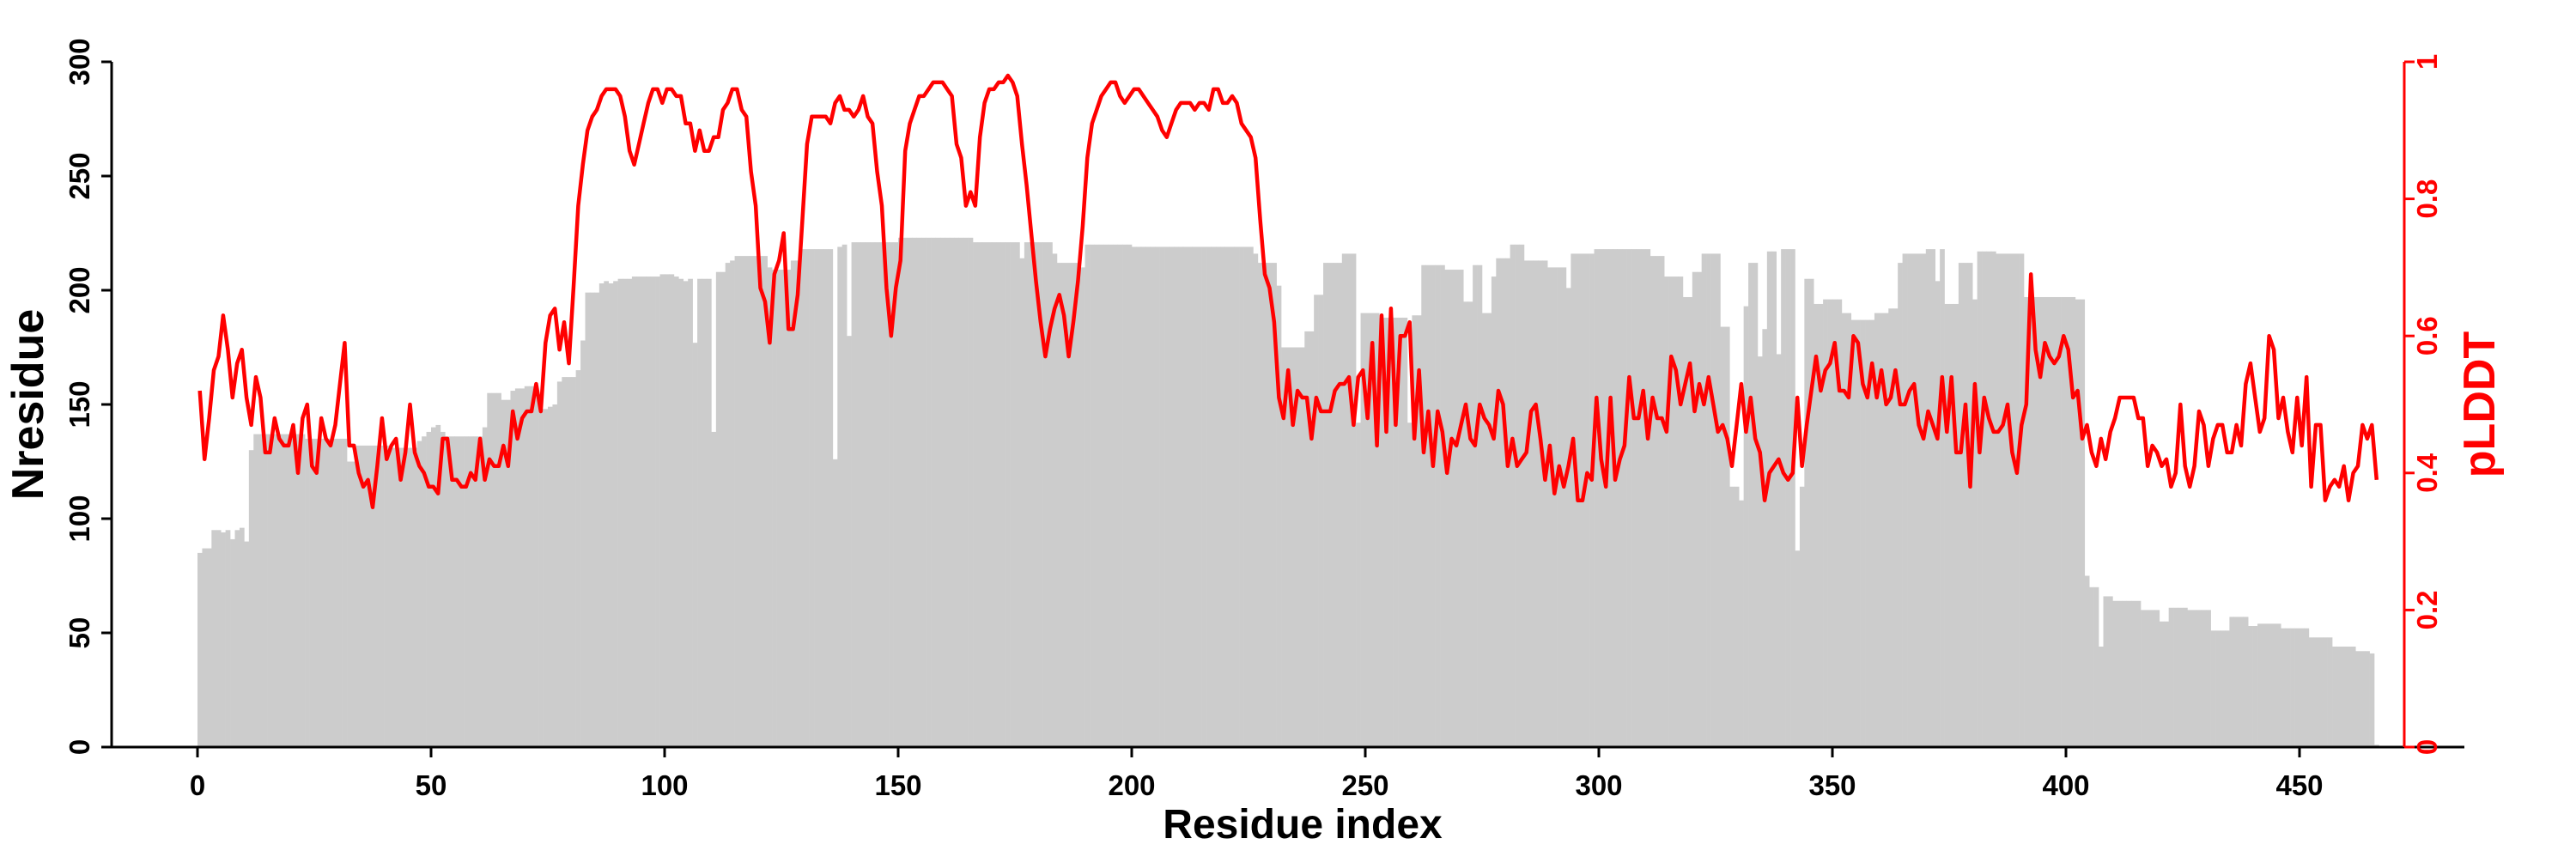 The image size is (2576, 863). Describe the element at coordinates (664, 785) in the screenshot. I see `x-tick-label: 100` at that location.